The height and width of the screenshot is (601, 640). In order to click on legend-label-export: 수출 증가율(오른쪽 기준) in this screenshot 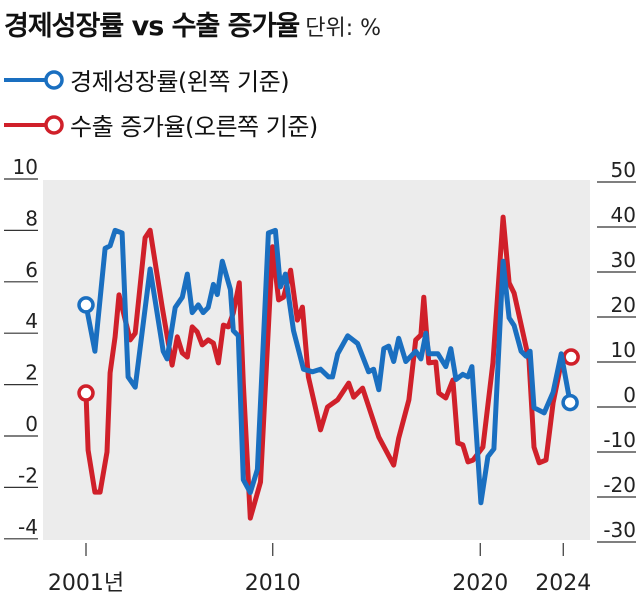, I will do `click(194, 127)`.